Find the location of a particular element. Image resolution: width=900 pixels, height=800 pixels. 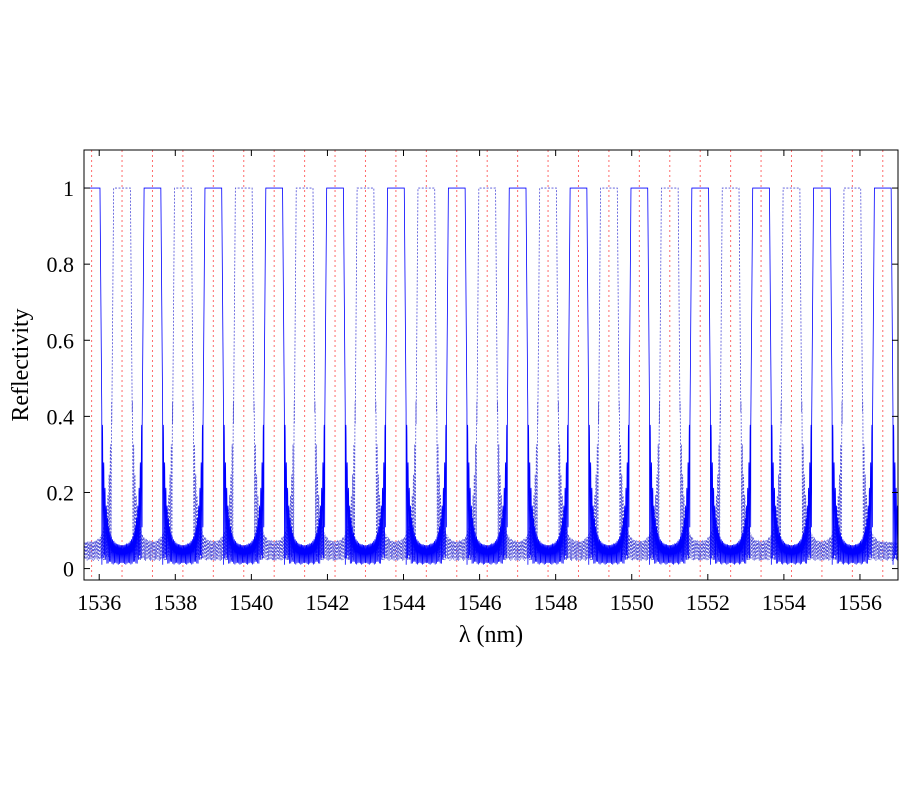

x-tick-label: 1548 is located at coordinates (556, 602).